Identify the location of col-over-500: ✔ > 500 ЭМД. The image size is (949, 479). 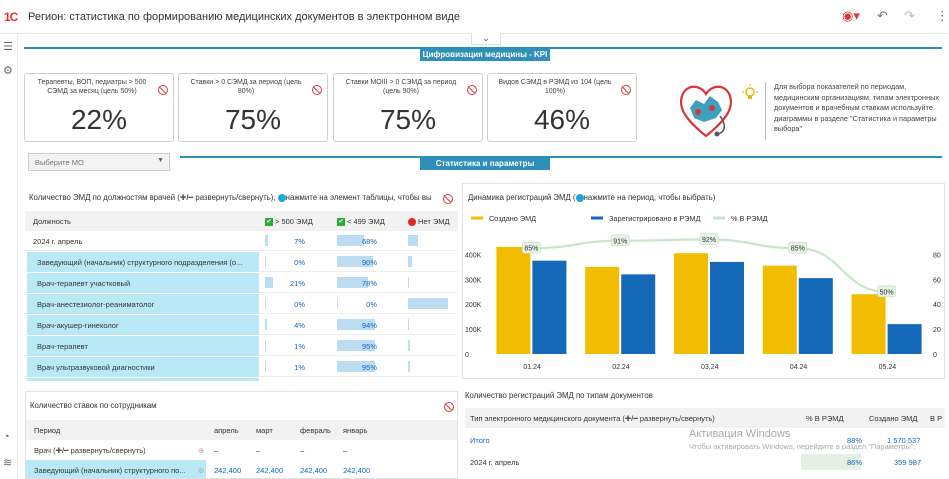
(289, 222).